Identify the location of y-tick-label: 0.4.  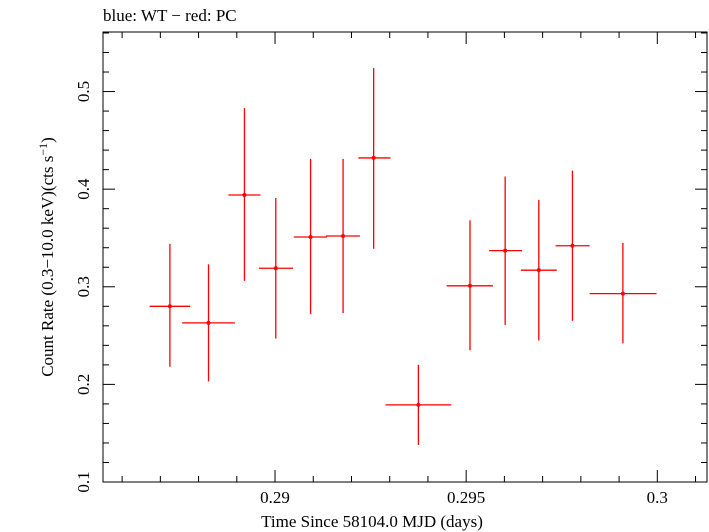
(83, 189).